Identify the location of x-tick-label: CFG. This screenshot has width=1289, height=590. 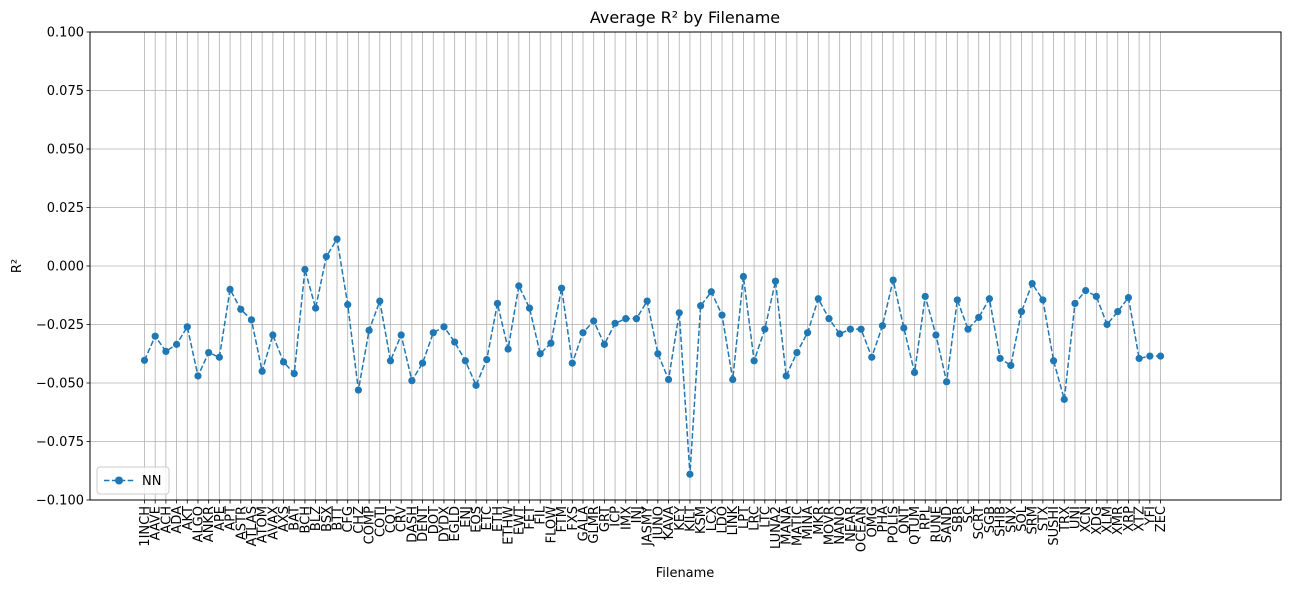
(348, 519).